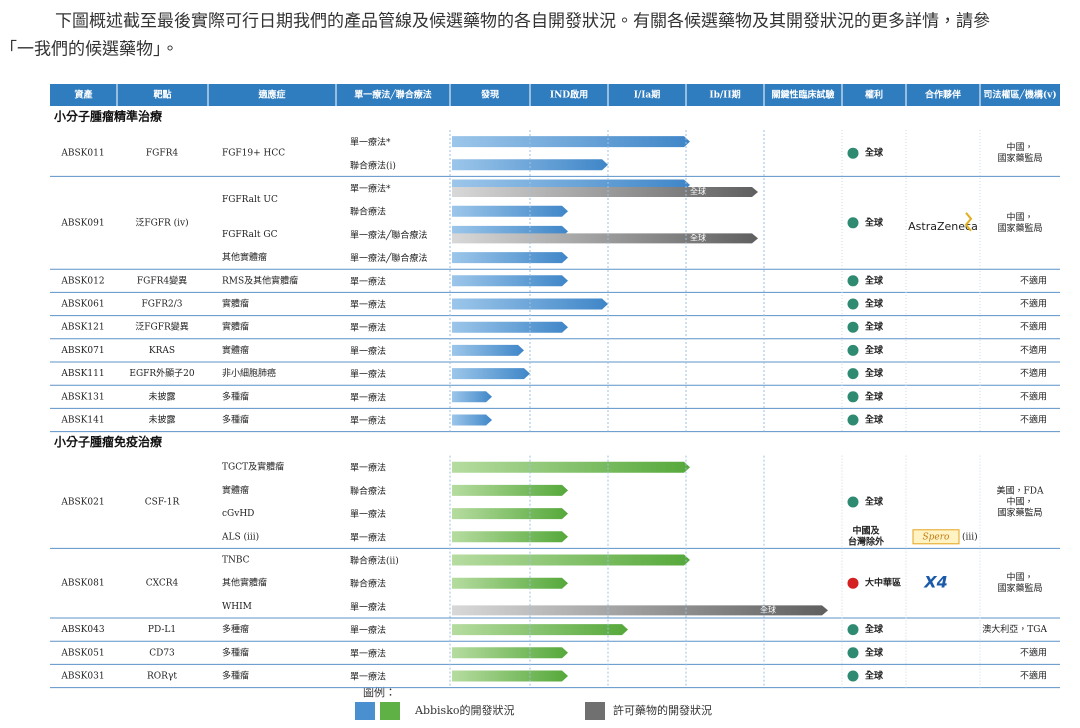 This screenshot has width=1080, height=728. Describe the element at coordinates (489, 95) in the screenshot. I see `header-label: 發現` at that location.